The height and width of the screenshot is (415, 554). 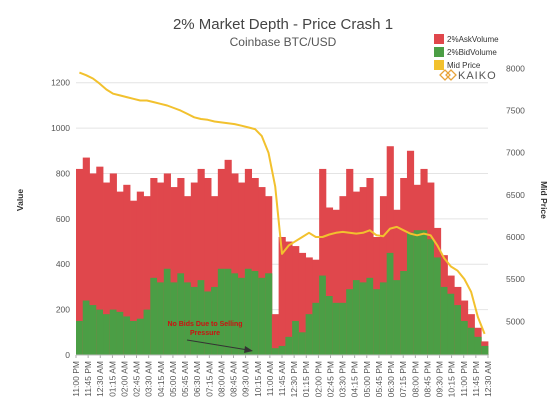 I want to click on kaiko-logo: KAIKO, so click(x=468, y=75).